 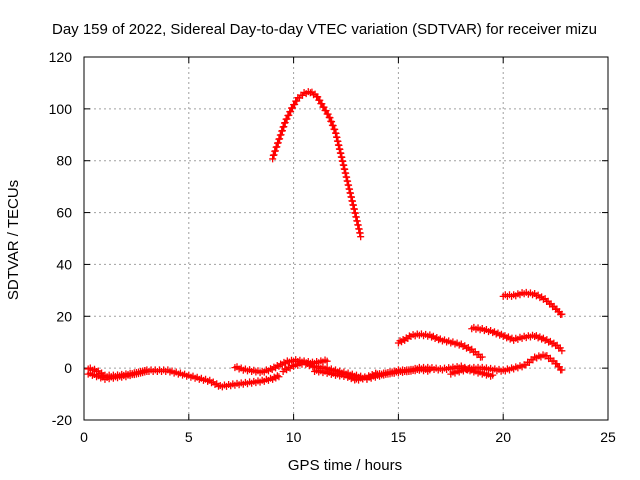 I want to click on x-tick-label: 0, so click(x=84, y=437).